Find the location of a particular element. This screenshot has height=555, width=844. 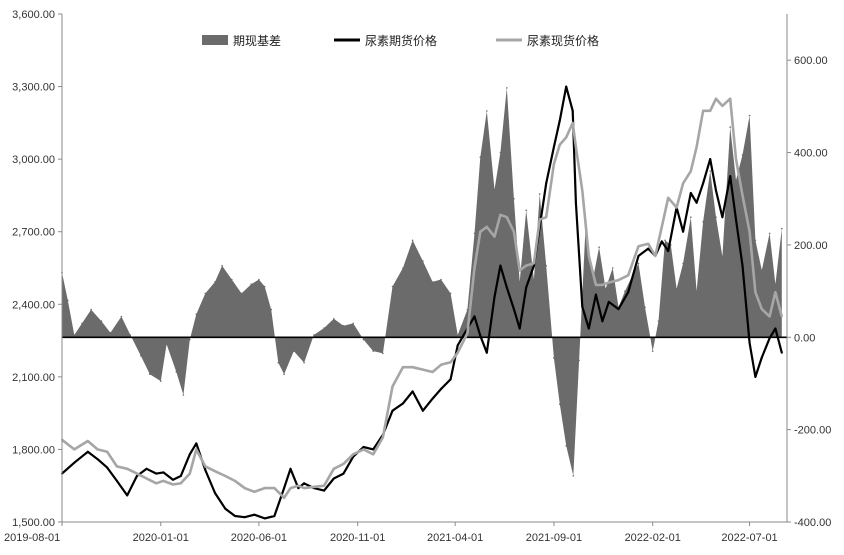

legend: 期现基差 尿素期货价格 尿素现货价格 is located at coordinates (400, 40).